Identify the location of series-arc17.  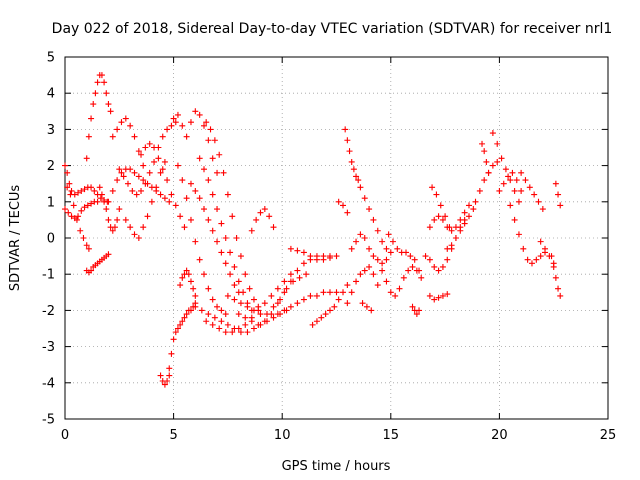
(214, 238).